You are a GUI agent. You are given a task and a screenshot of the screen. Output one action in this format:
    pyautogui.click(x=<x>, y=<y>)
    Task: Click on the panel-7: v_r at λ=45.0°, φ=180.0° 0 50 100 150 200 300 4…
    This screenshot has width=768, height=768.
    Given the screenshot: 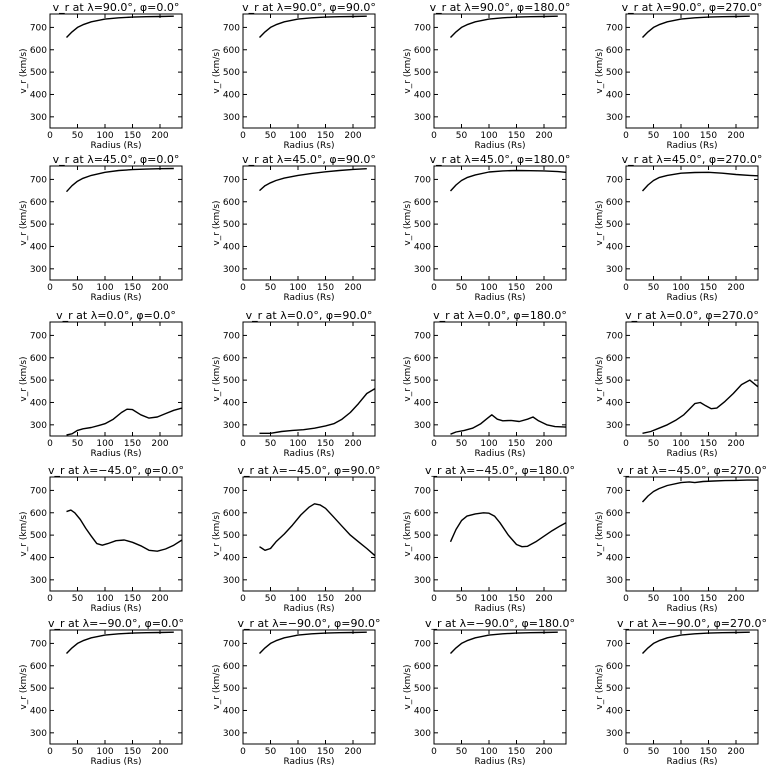 What is the action you would take?
    pyautogui.click(x=486, y=228)
    